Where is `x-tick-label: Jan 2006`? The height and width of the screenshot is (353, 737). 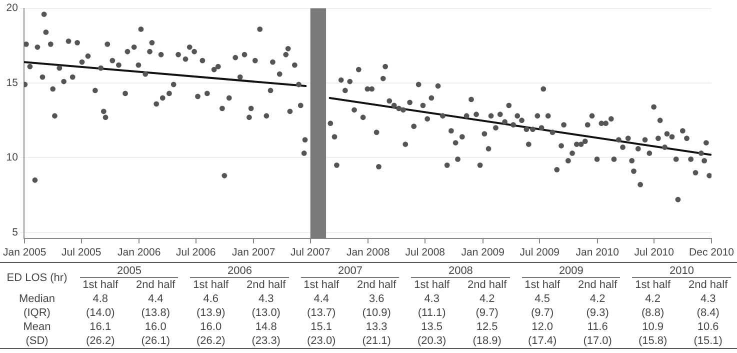 x-tick-label: Jan 2006 is located at coordinates (139, 252).